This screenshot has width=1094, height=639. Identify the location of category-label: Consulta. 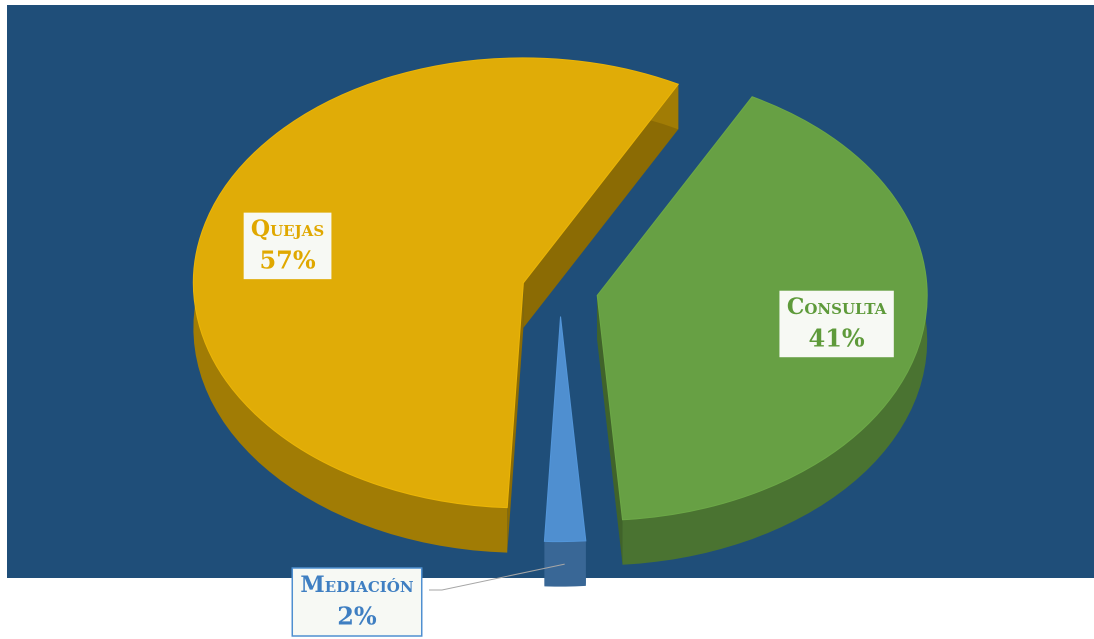
(837, 307).